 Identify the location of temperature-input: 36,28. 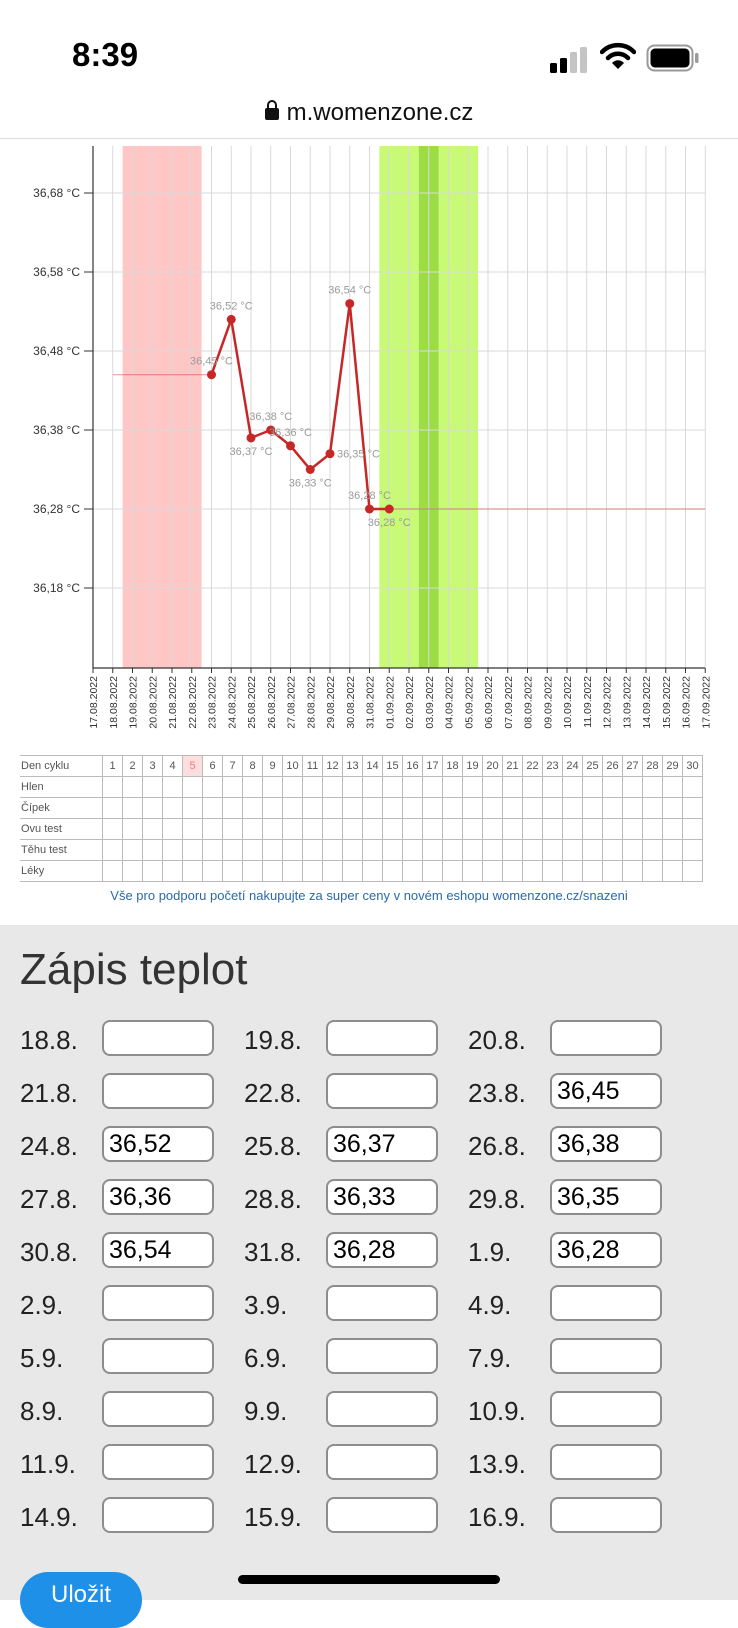
(606, 1250).